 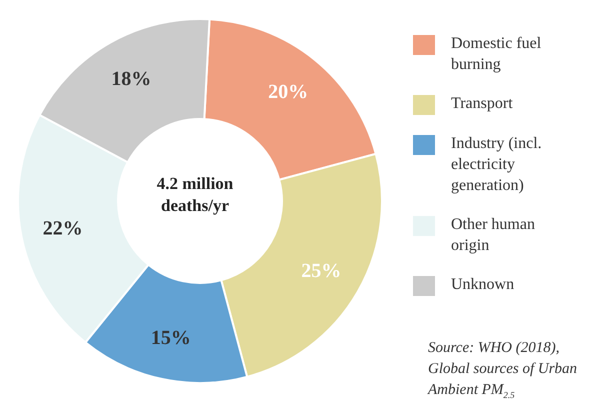 What do you see at coordinates (288, 92) in the screenshot?
I see `data-label: 20%` at bounding box center [288, 92].